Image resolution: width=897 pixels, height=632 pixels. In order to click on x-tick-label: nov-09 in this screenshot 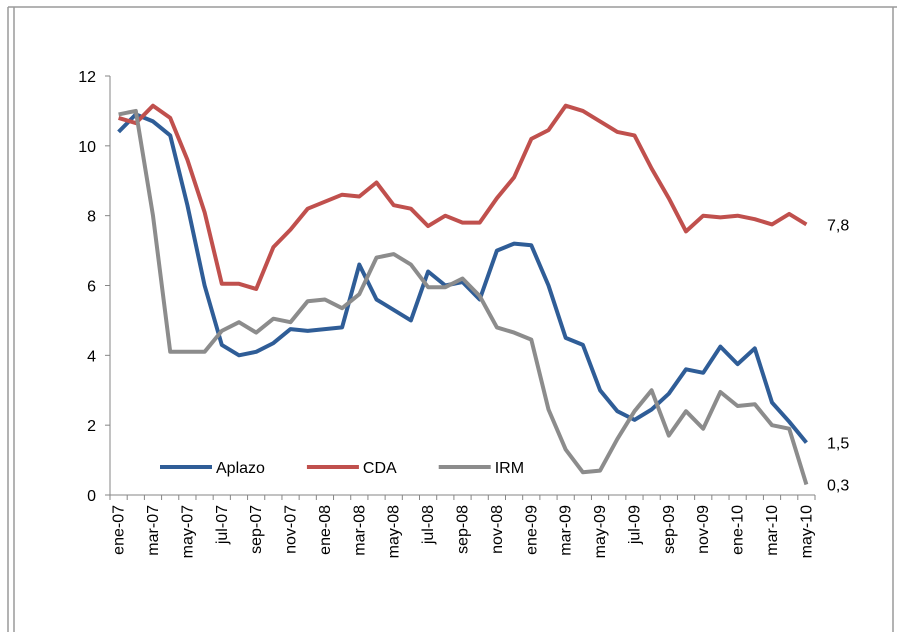, I will do `click(703, 529)`.